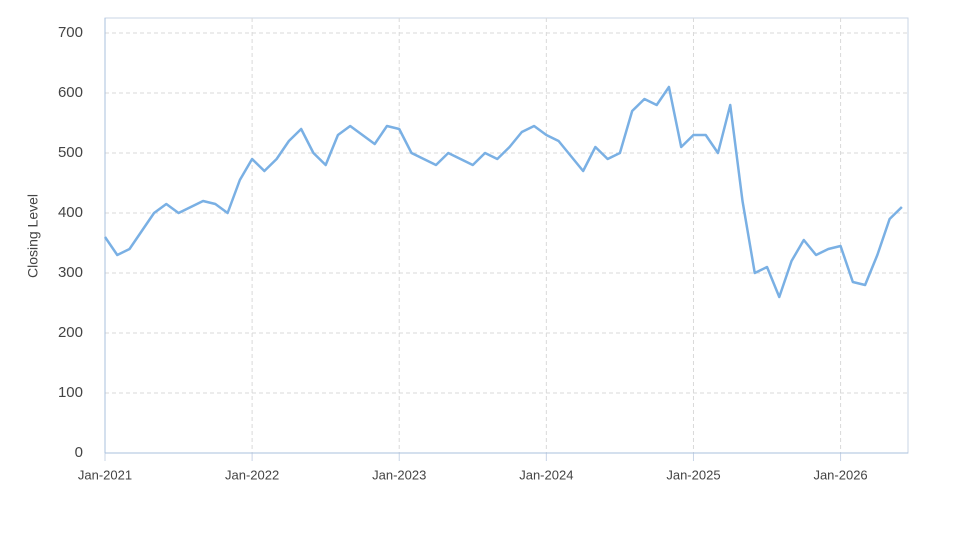  What do you see at coordinates (70, 212) in the screenshot?
I see `y-tick-label: 400` at bounding box center [70, 212].